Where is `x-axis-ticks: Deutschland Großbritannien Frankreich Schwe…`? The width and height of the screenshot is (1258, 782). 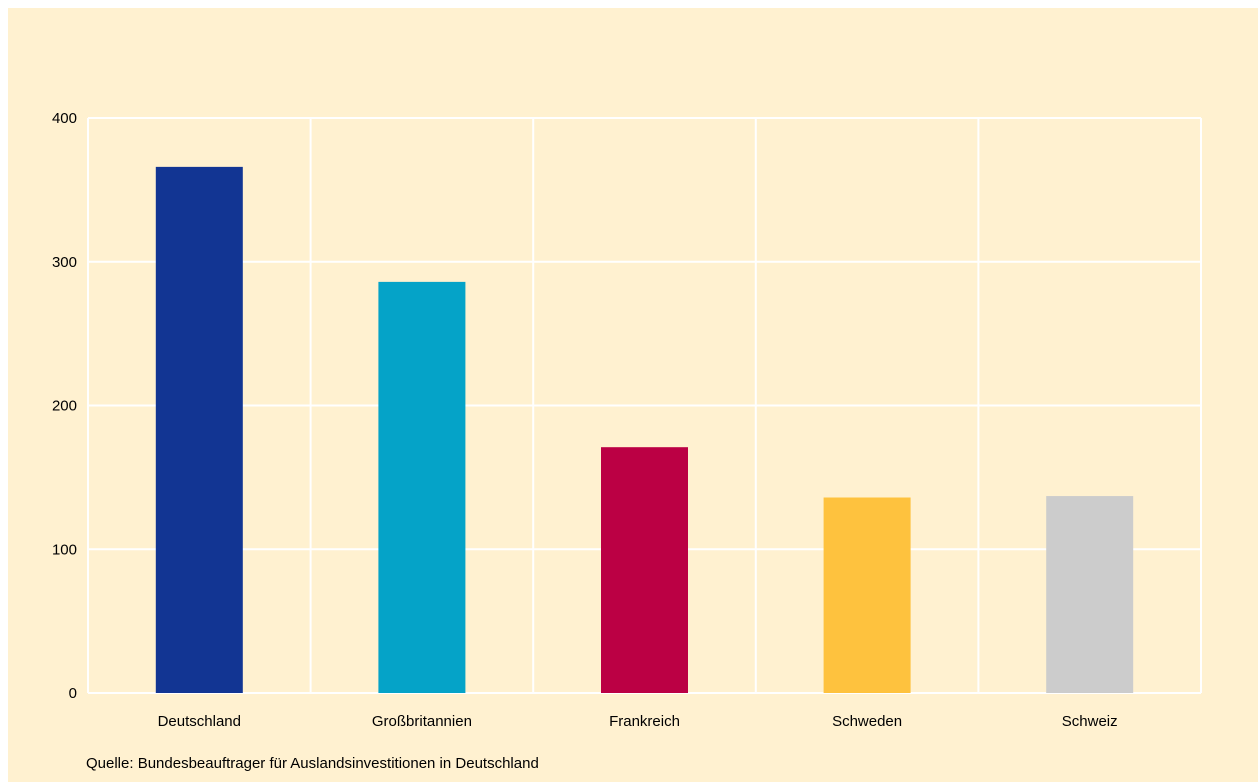
x-axis-ticks: Deutschland Großbritannien Frankreich Schwe… is located at coordinates (638, 721).